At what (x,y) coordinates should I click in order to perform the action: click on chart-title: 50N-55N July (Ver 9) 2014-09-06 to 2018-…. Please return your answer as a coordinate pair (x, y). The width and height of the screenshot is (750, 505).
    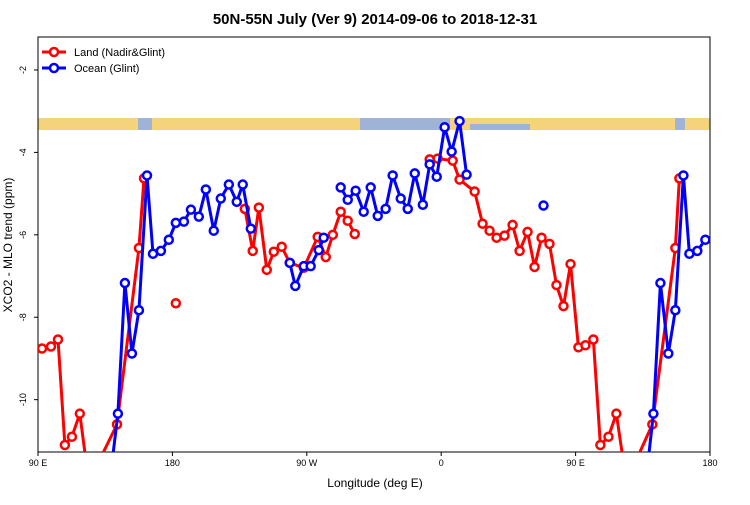
    Looking at the image, I should click on (375, 19).